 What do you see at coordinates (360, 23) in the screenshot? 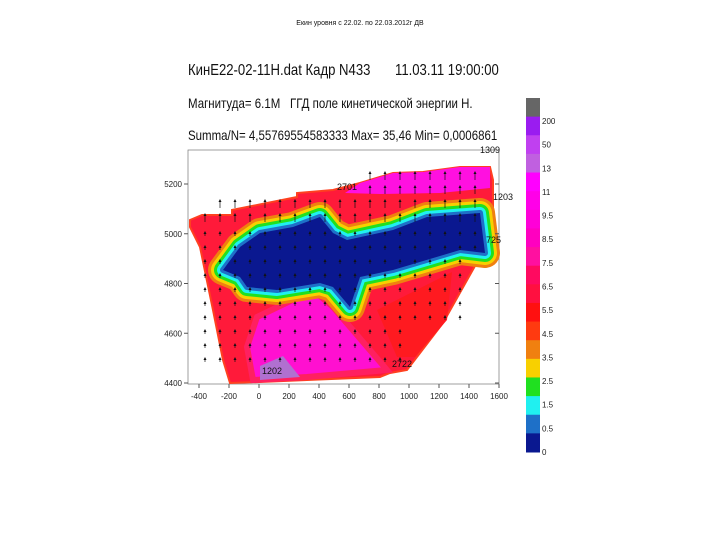
I see `slide-caption: Екин уровня с 22.02. по 22.03.2012г ДВ` at bounding box center [360, 23].